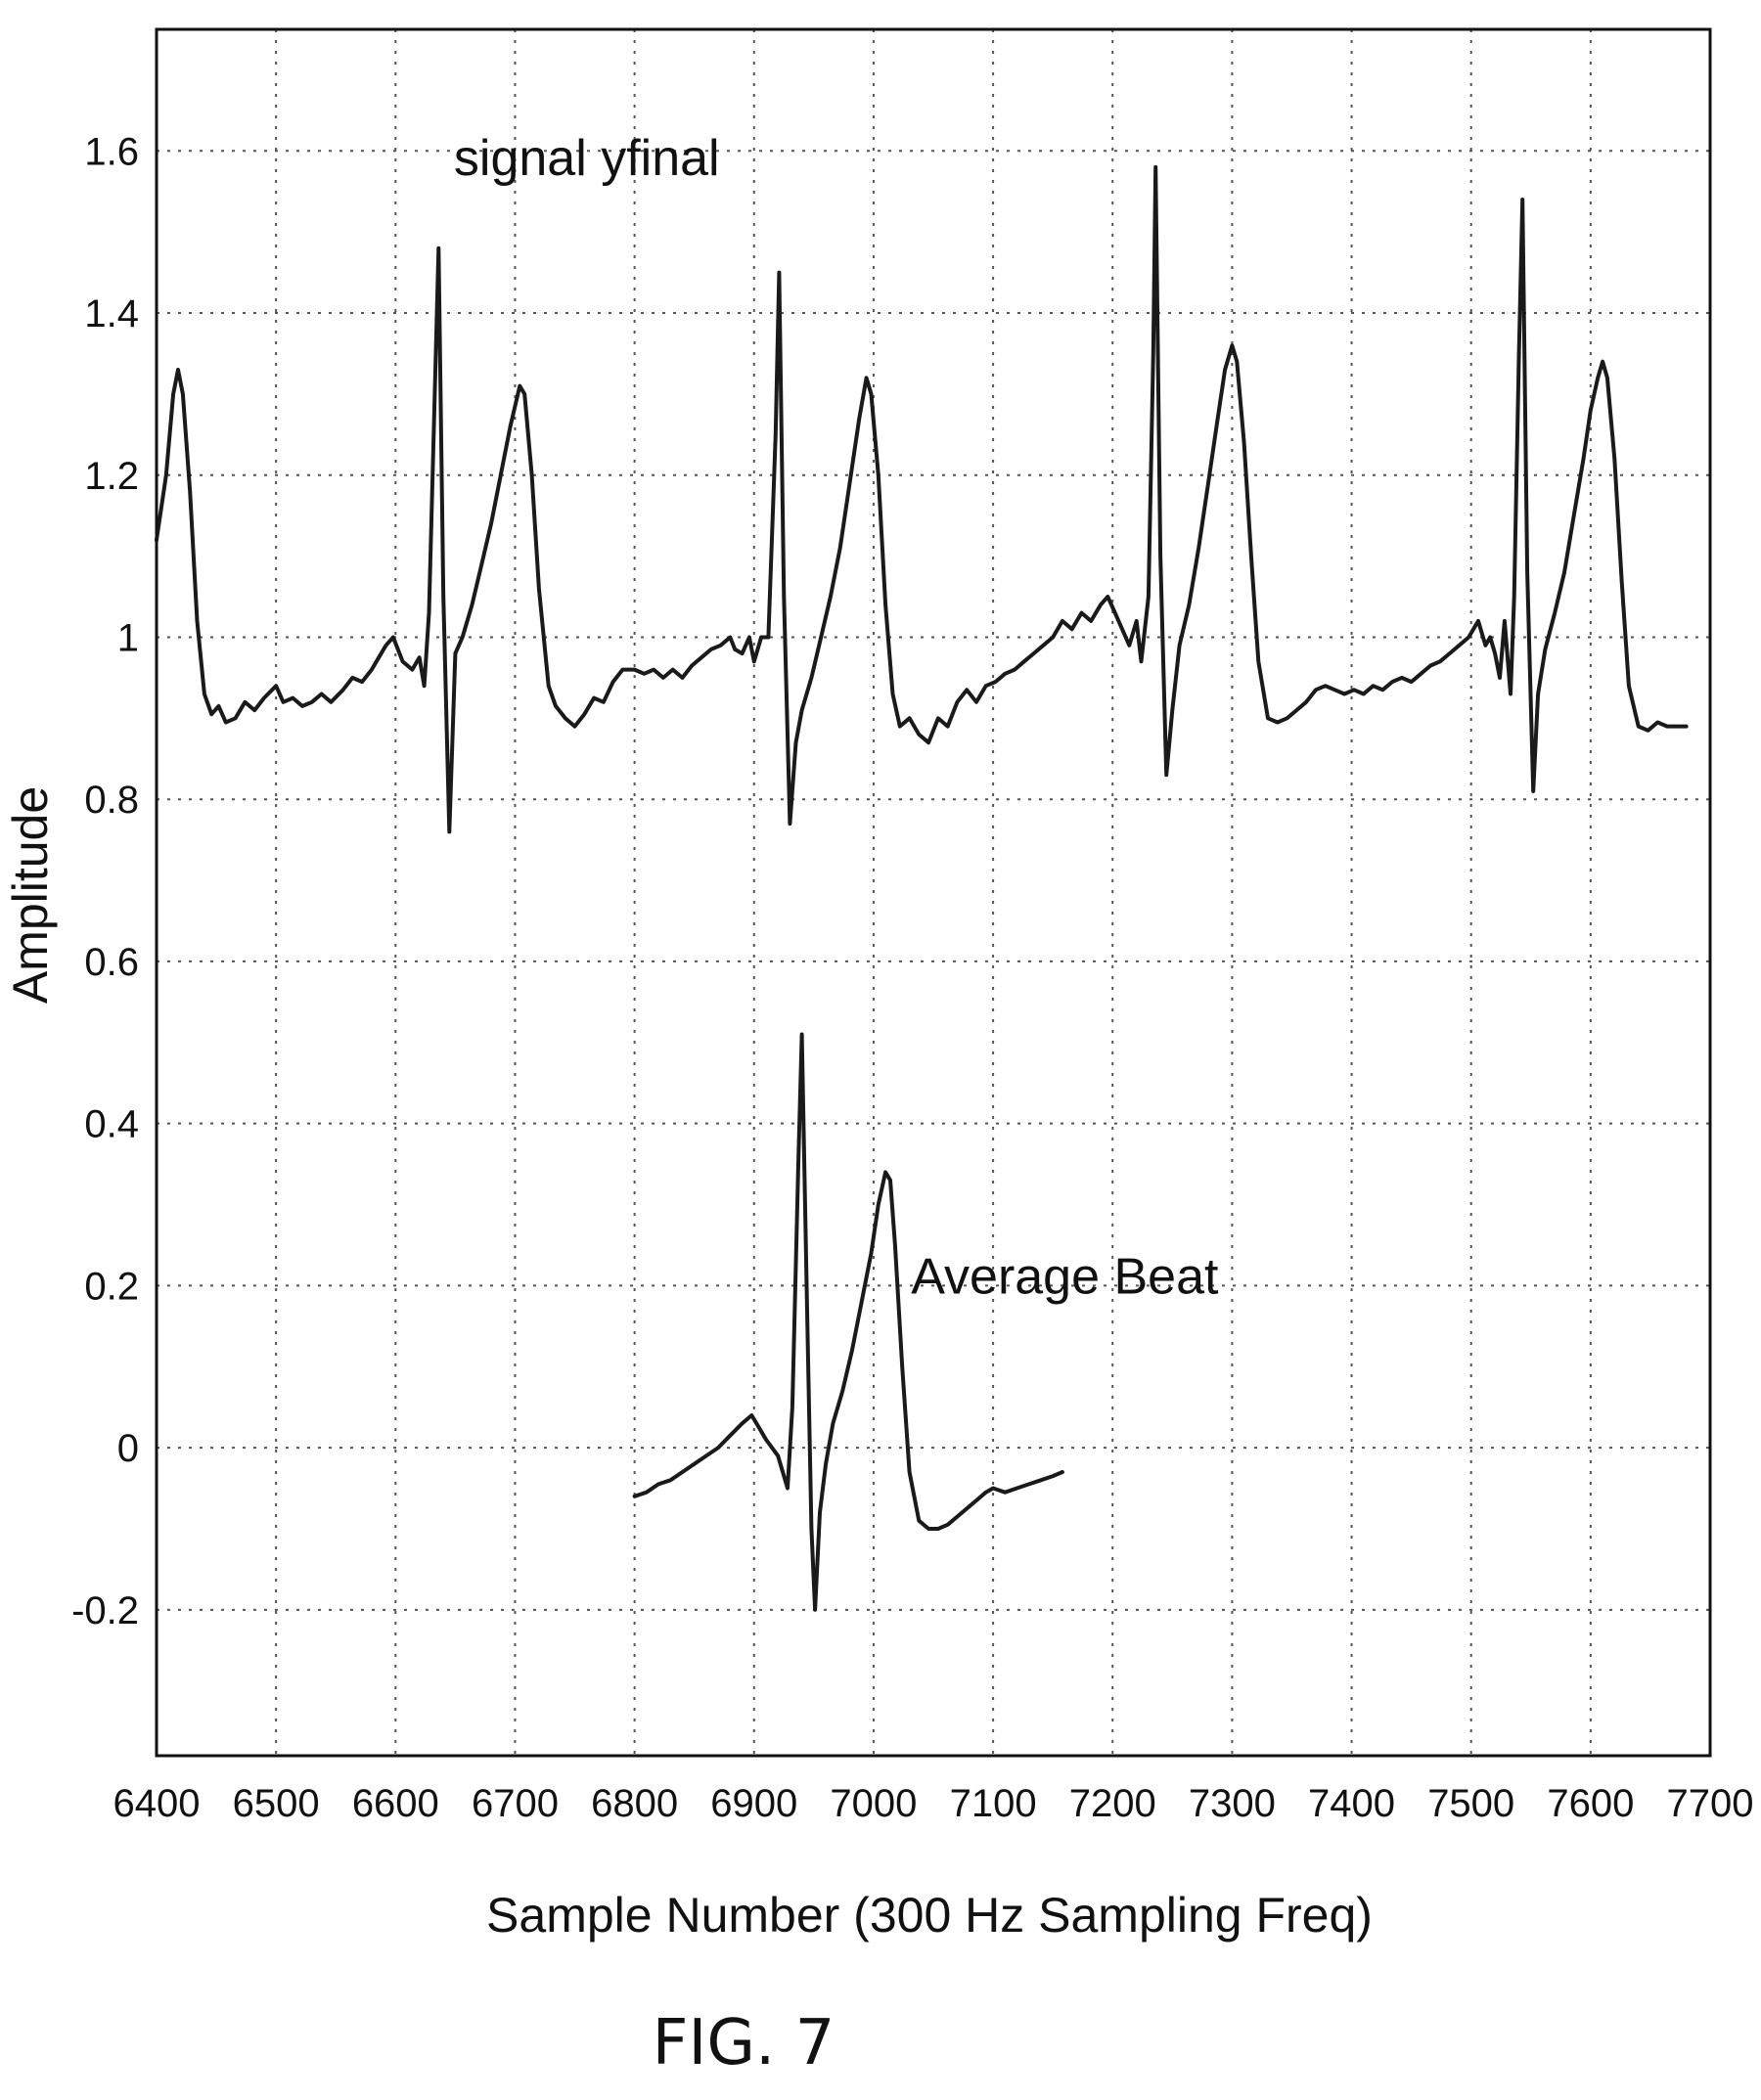 This screenshot has height=2100, width=1761. Describe the element at coordinates (1065, 1277) in the screenshot. I see `annotation-label: Average Beat` at that location.